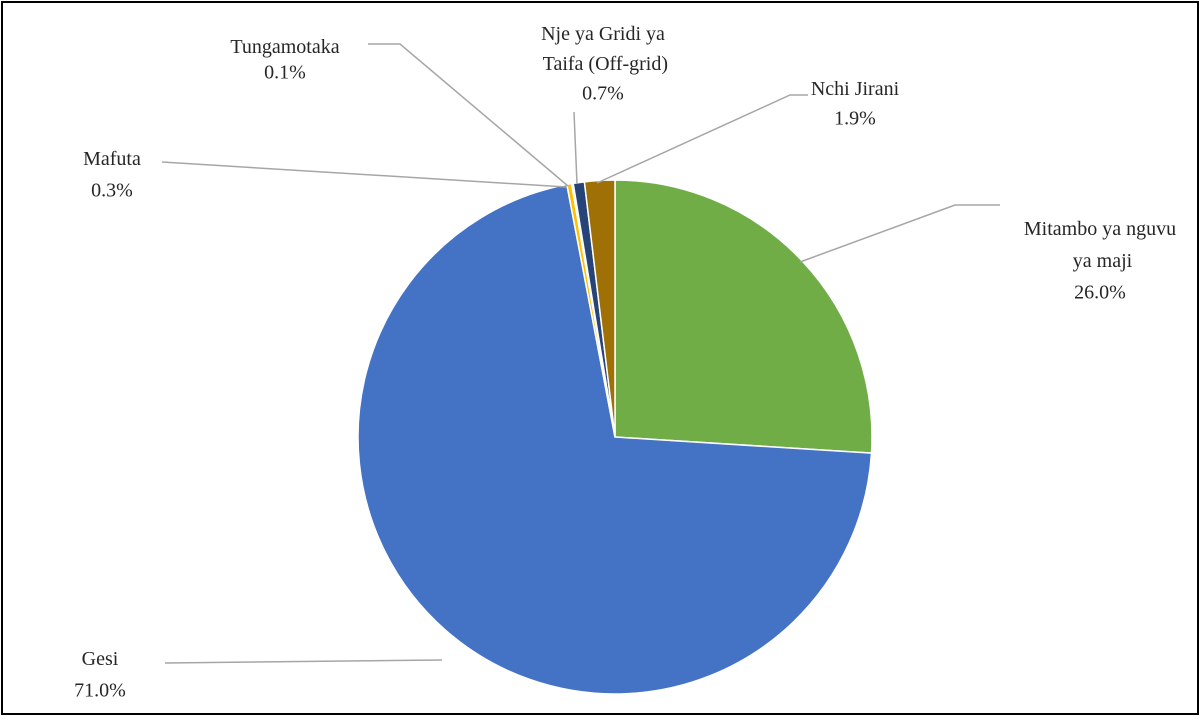 The width and height of the screenshot is (1201, 717). What do you see at coordinates (285, 73) in the screenshot?
I see `value-label: 0.1%` at bounding box center [285, 73].